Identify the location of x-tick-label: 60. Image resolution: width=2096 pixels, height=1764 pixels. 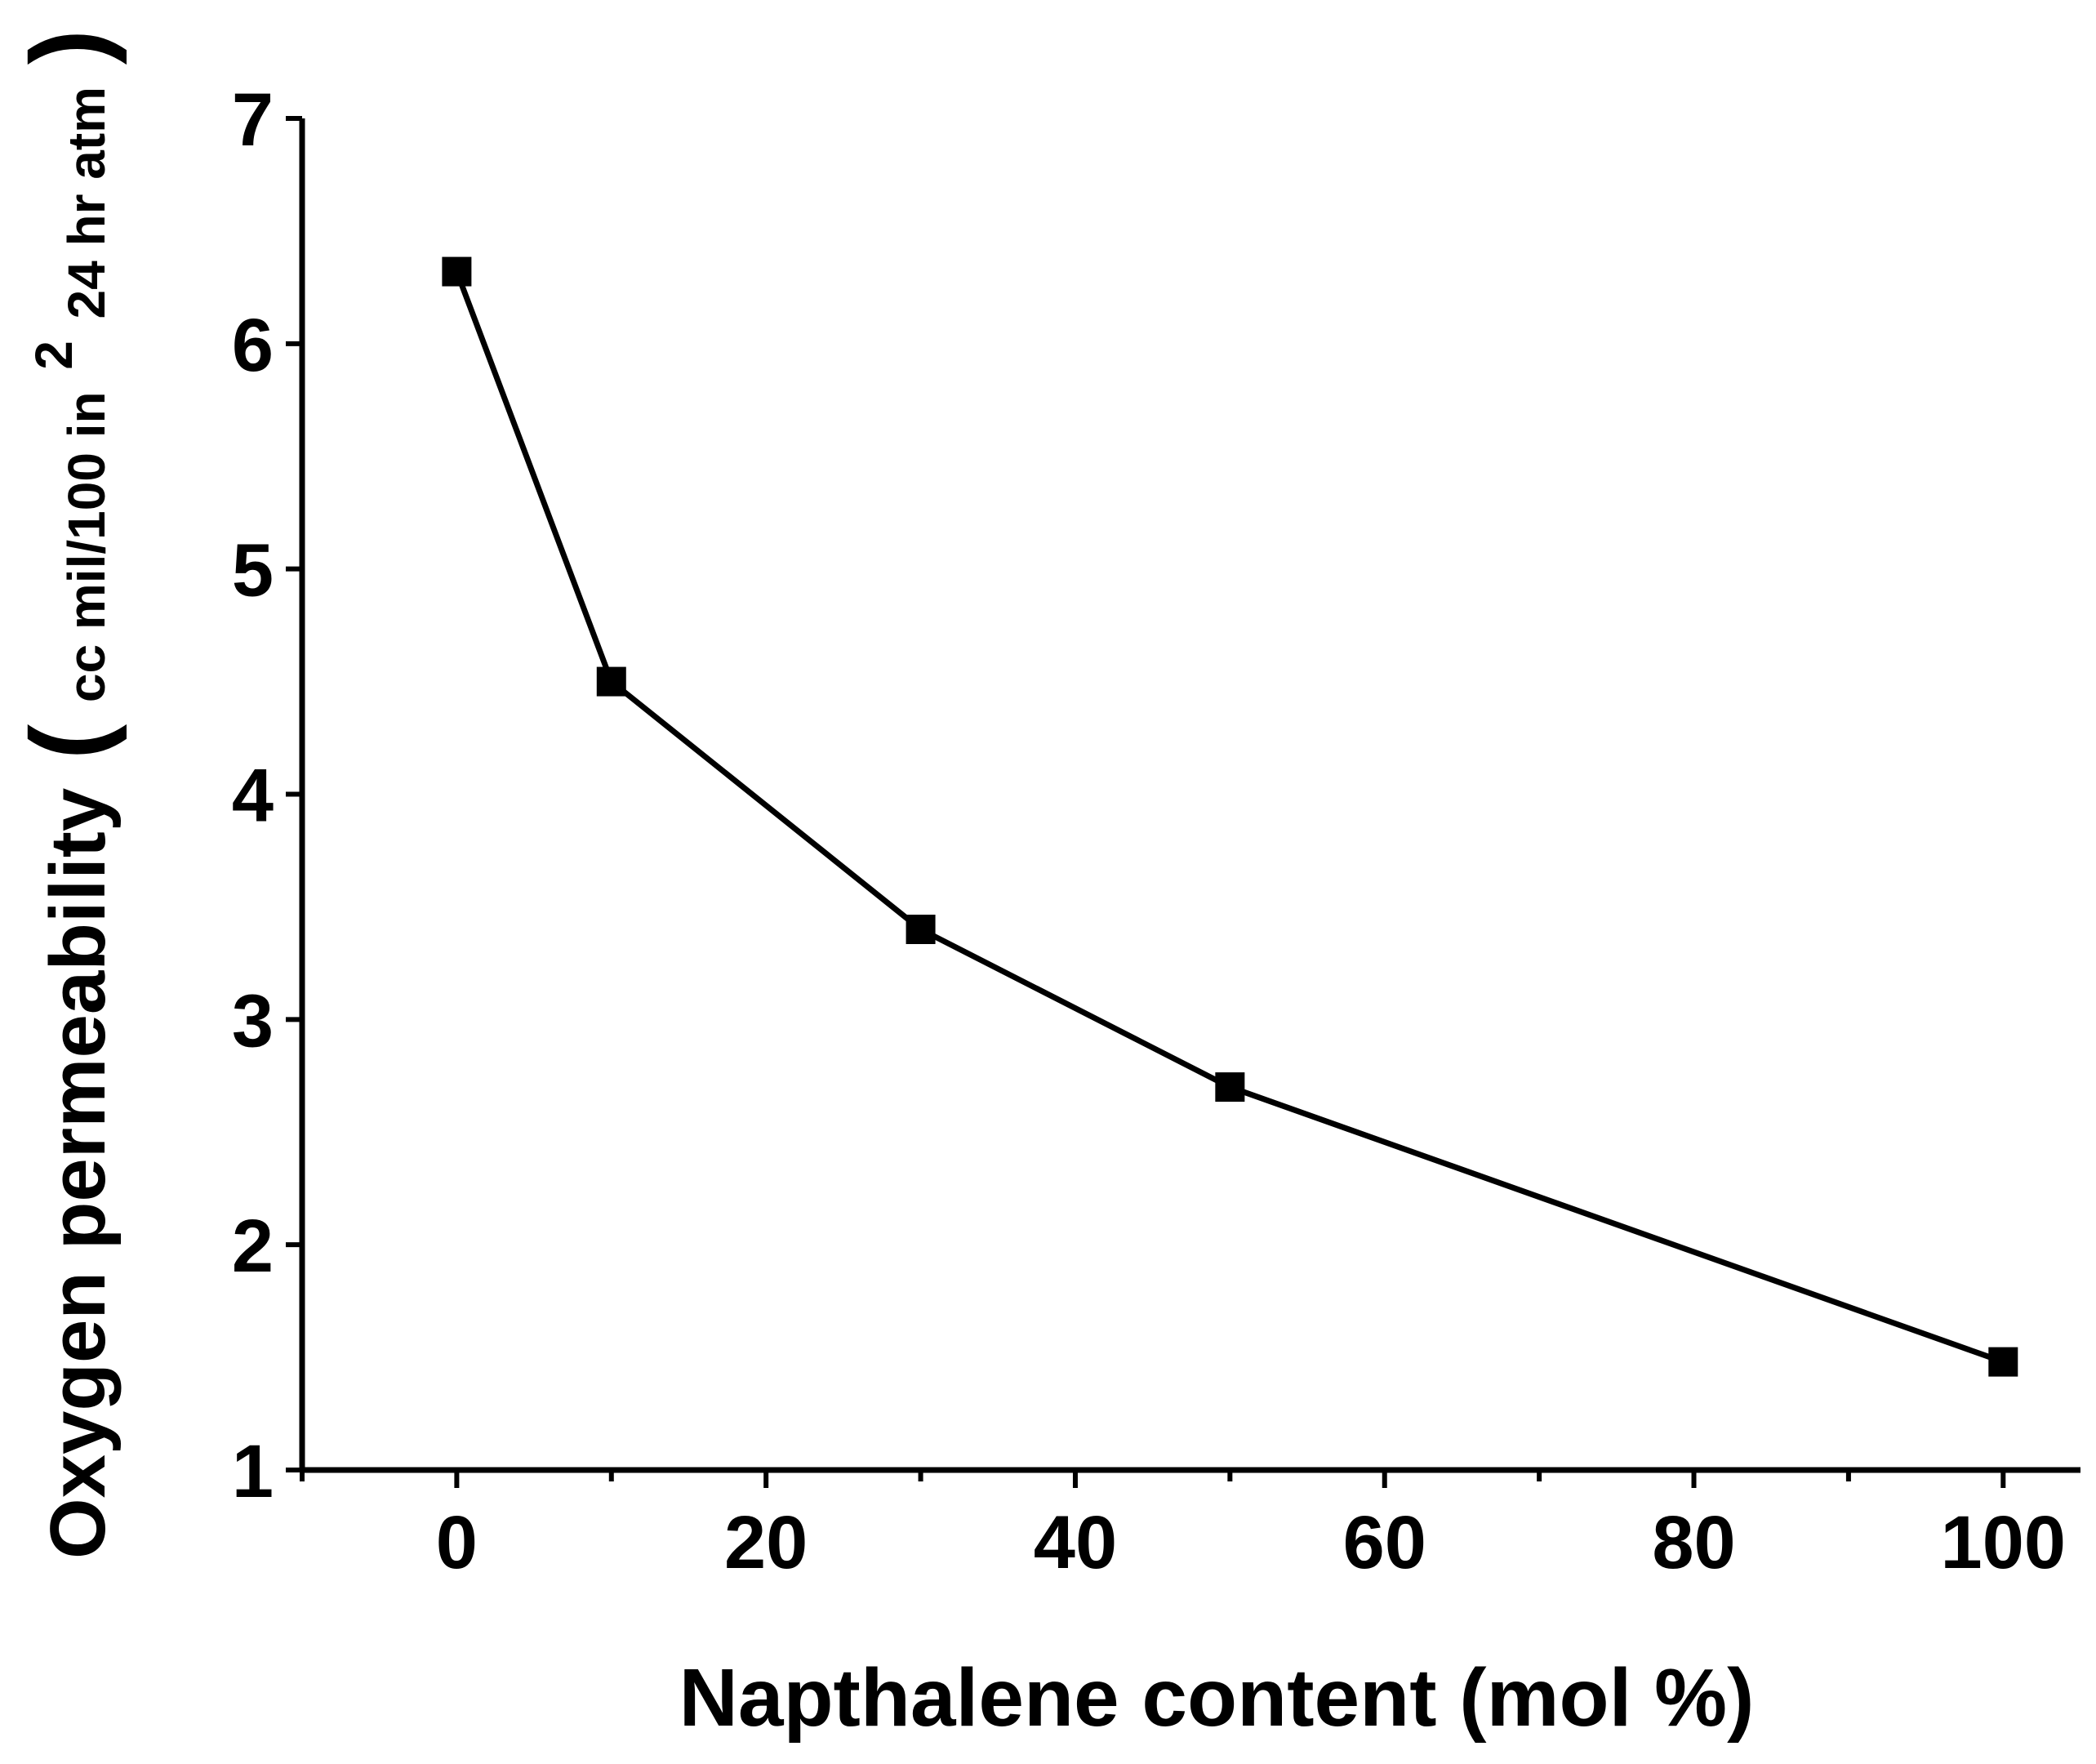
(1384, 1542).